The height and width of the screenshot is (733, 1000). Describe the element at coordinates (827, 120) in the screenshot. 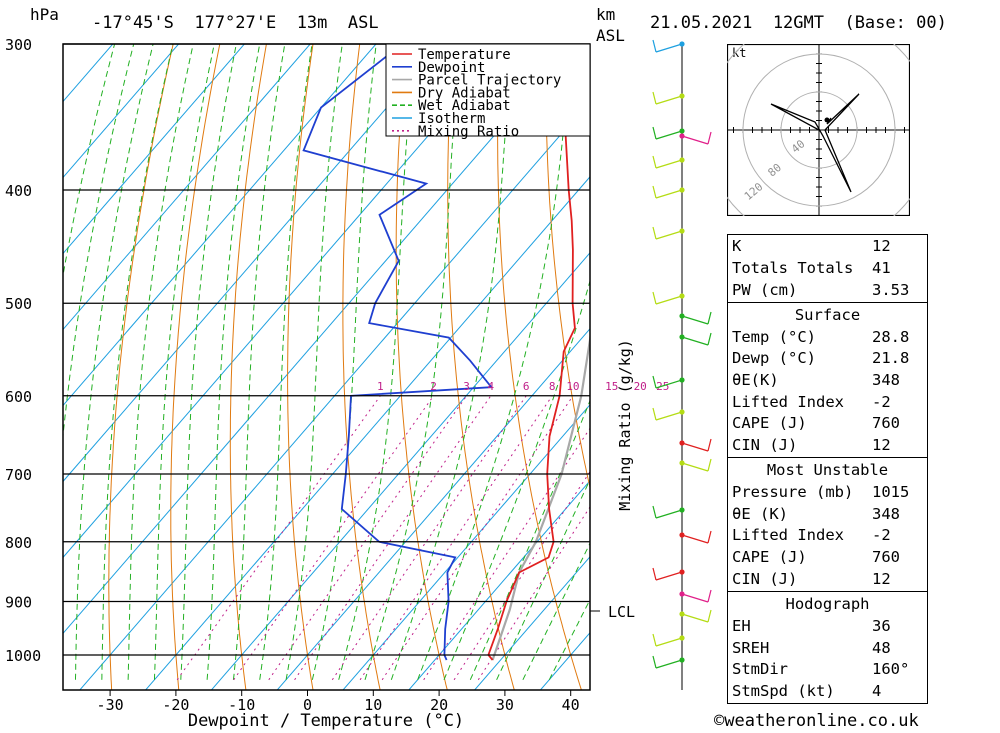

I see `storm-motion-marker` at that location.